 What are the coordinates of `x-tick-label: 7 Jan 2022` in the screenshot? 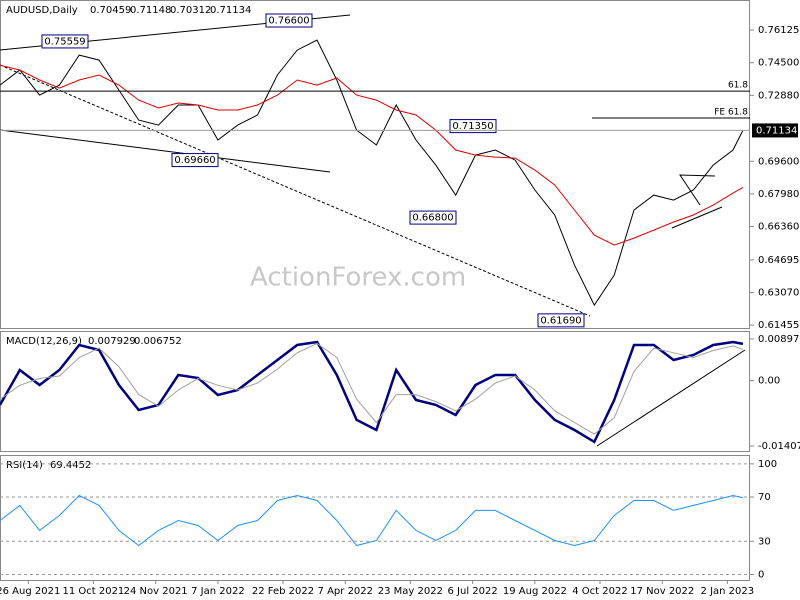 It's located at (218, 591).